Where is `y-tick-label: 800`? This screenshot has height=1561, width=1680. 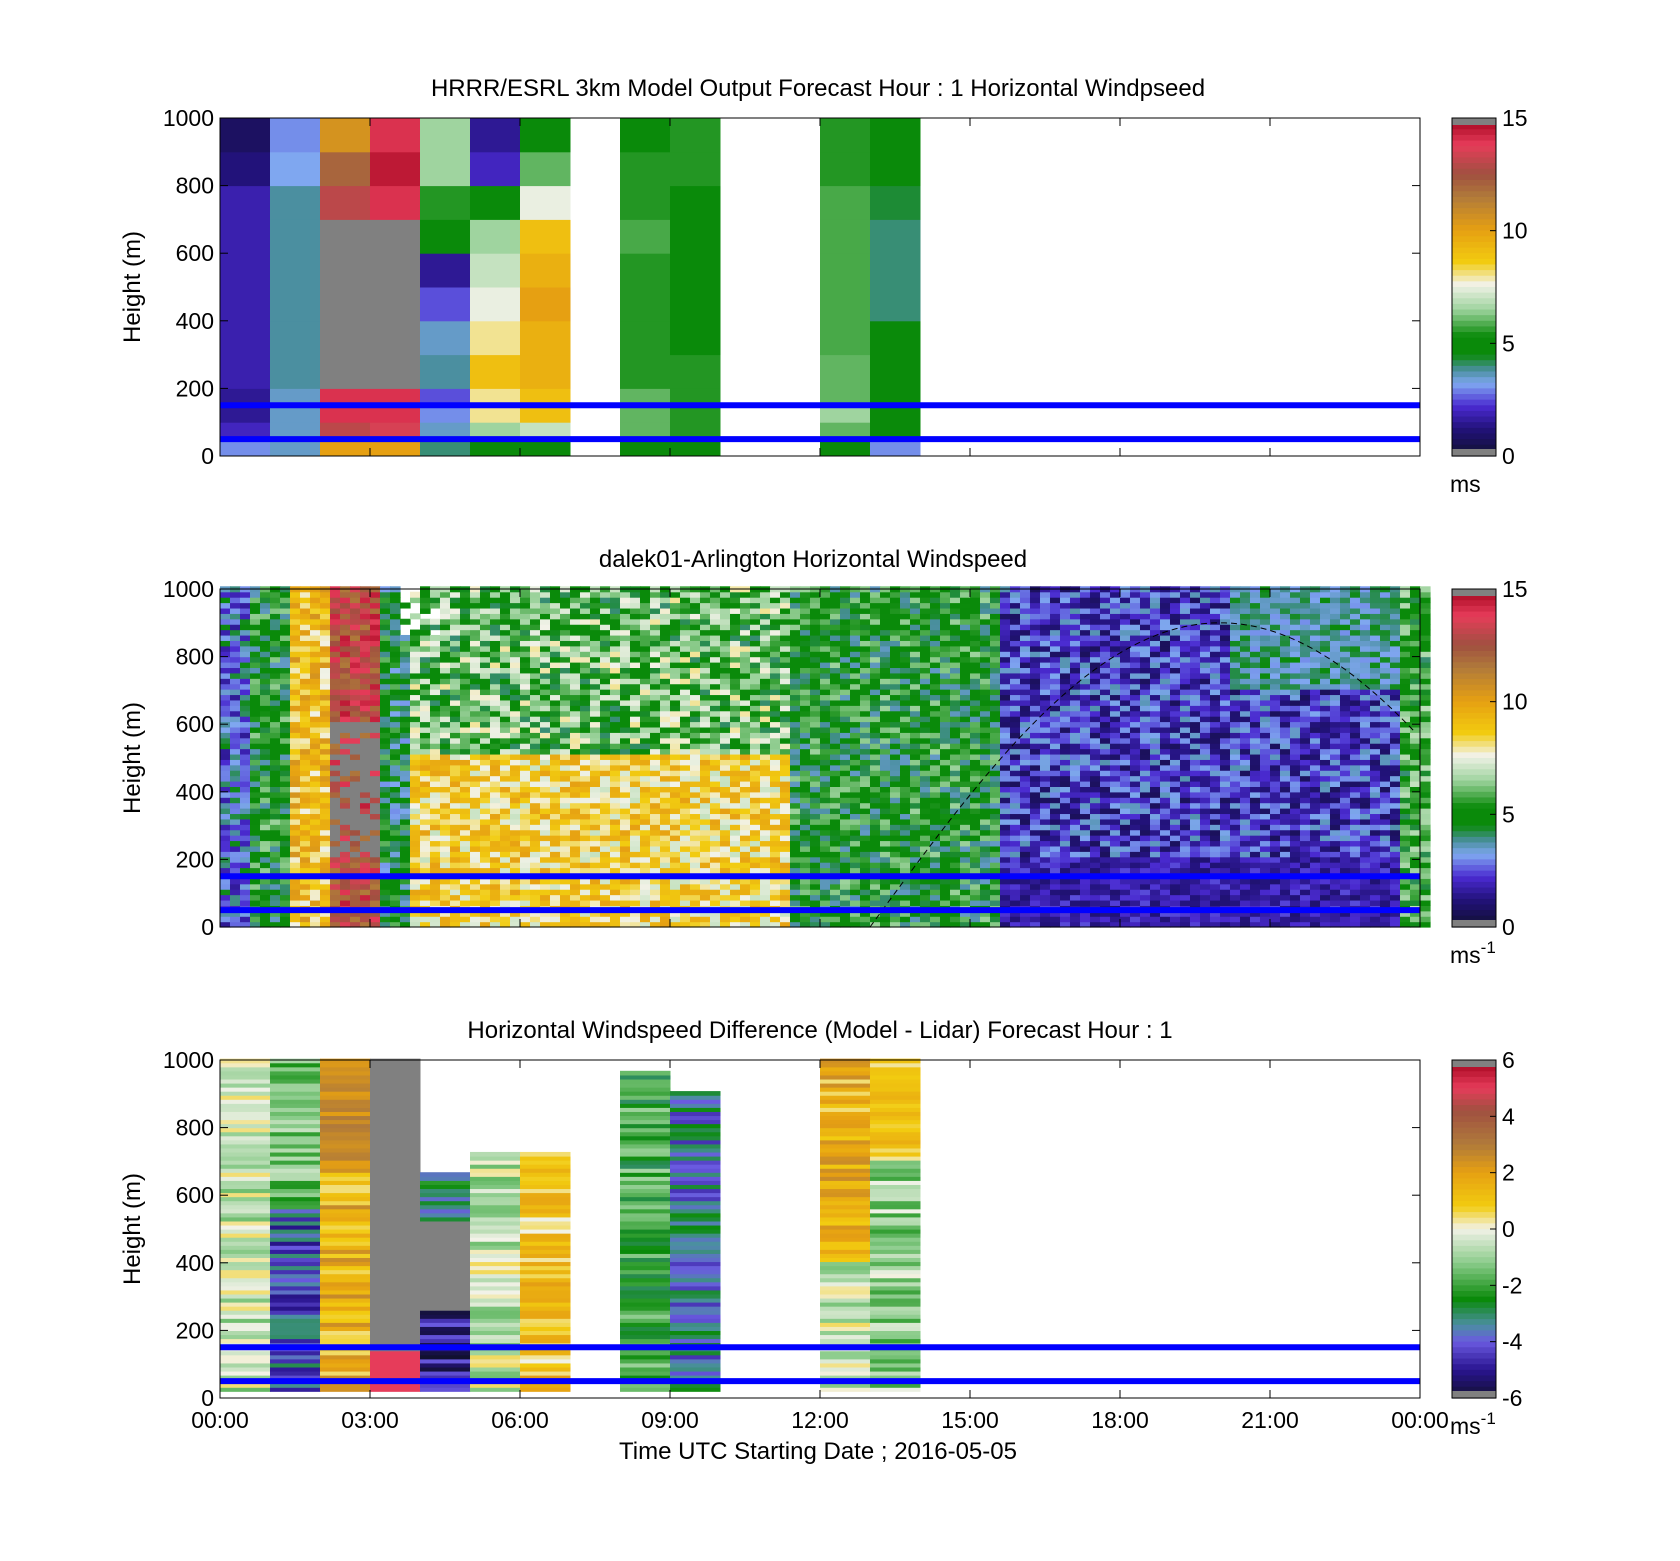 y-tick-label: 800 is located at coordinates (195, 186).